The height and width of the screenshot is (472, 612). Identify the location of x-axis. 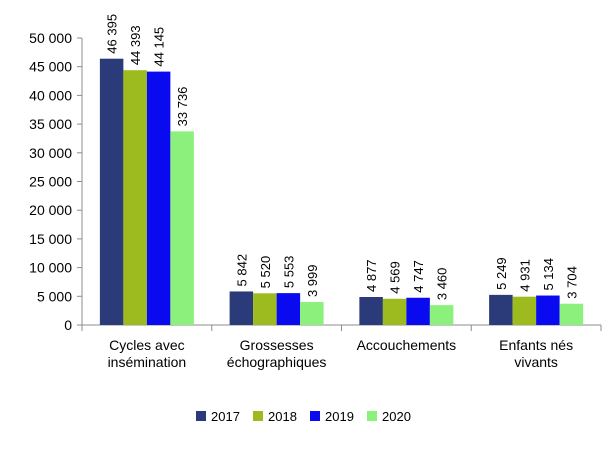
(341, 327).